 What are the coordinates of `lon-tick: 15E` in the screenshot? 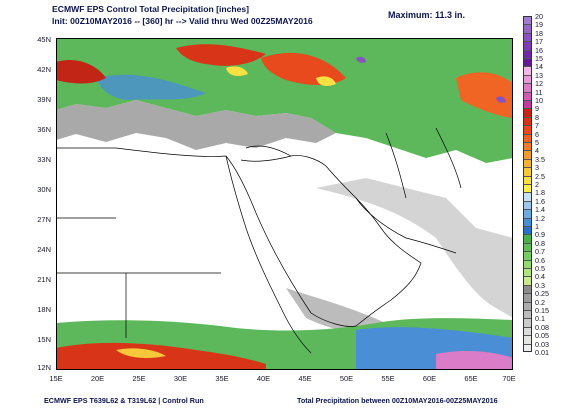 It's located at (56, 378).